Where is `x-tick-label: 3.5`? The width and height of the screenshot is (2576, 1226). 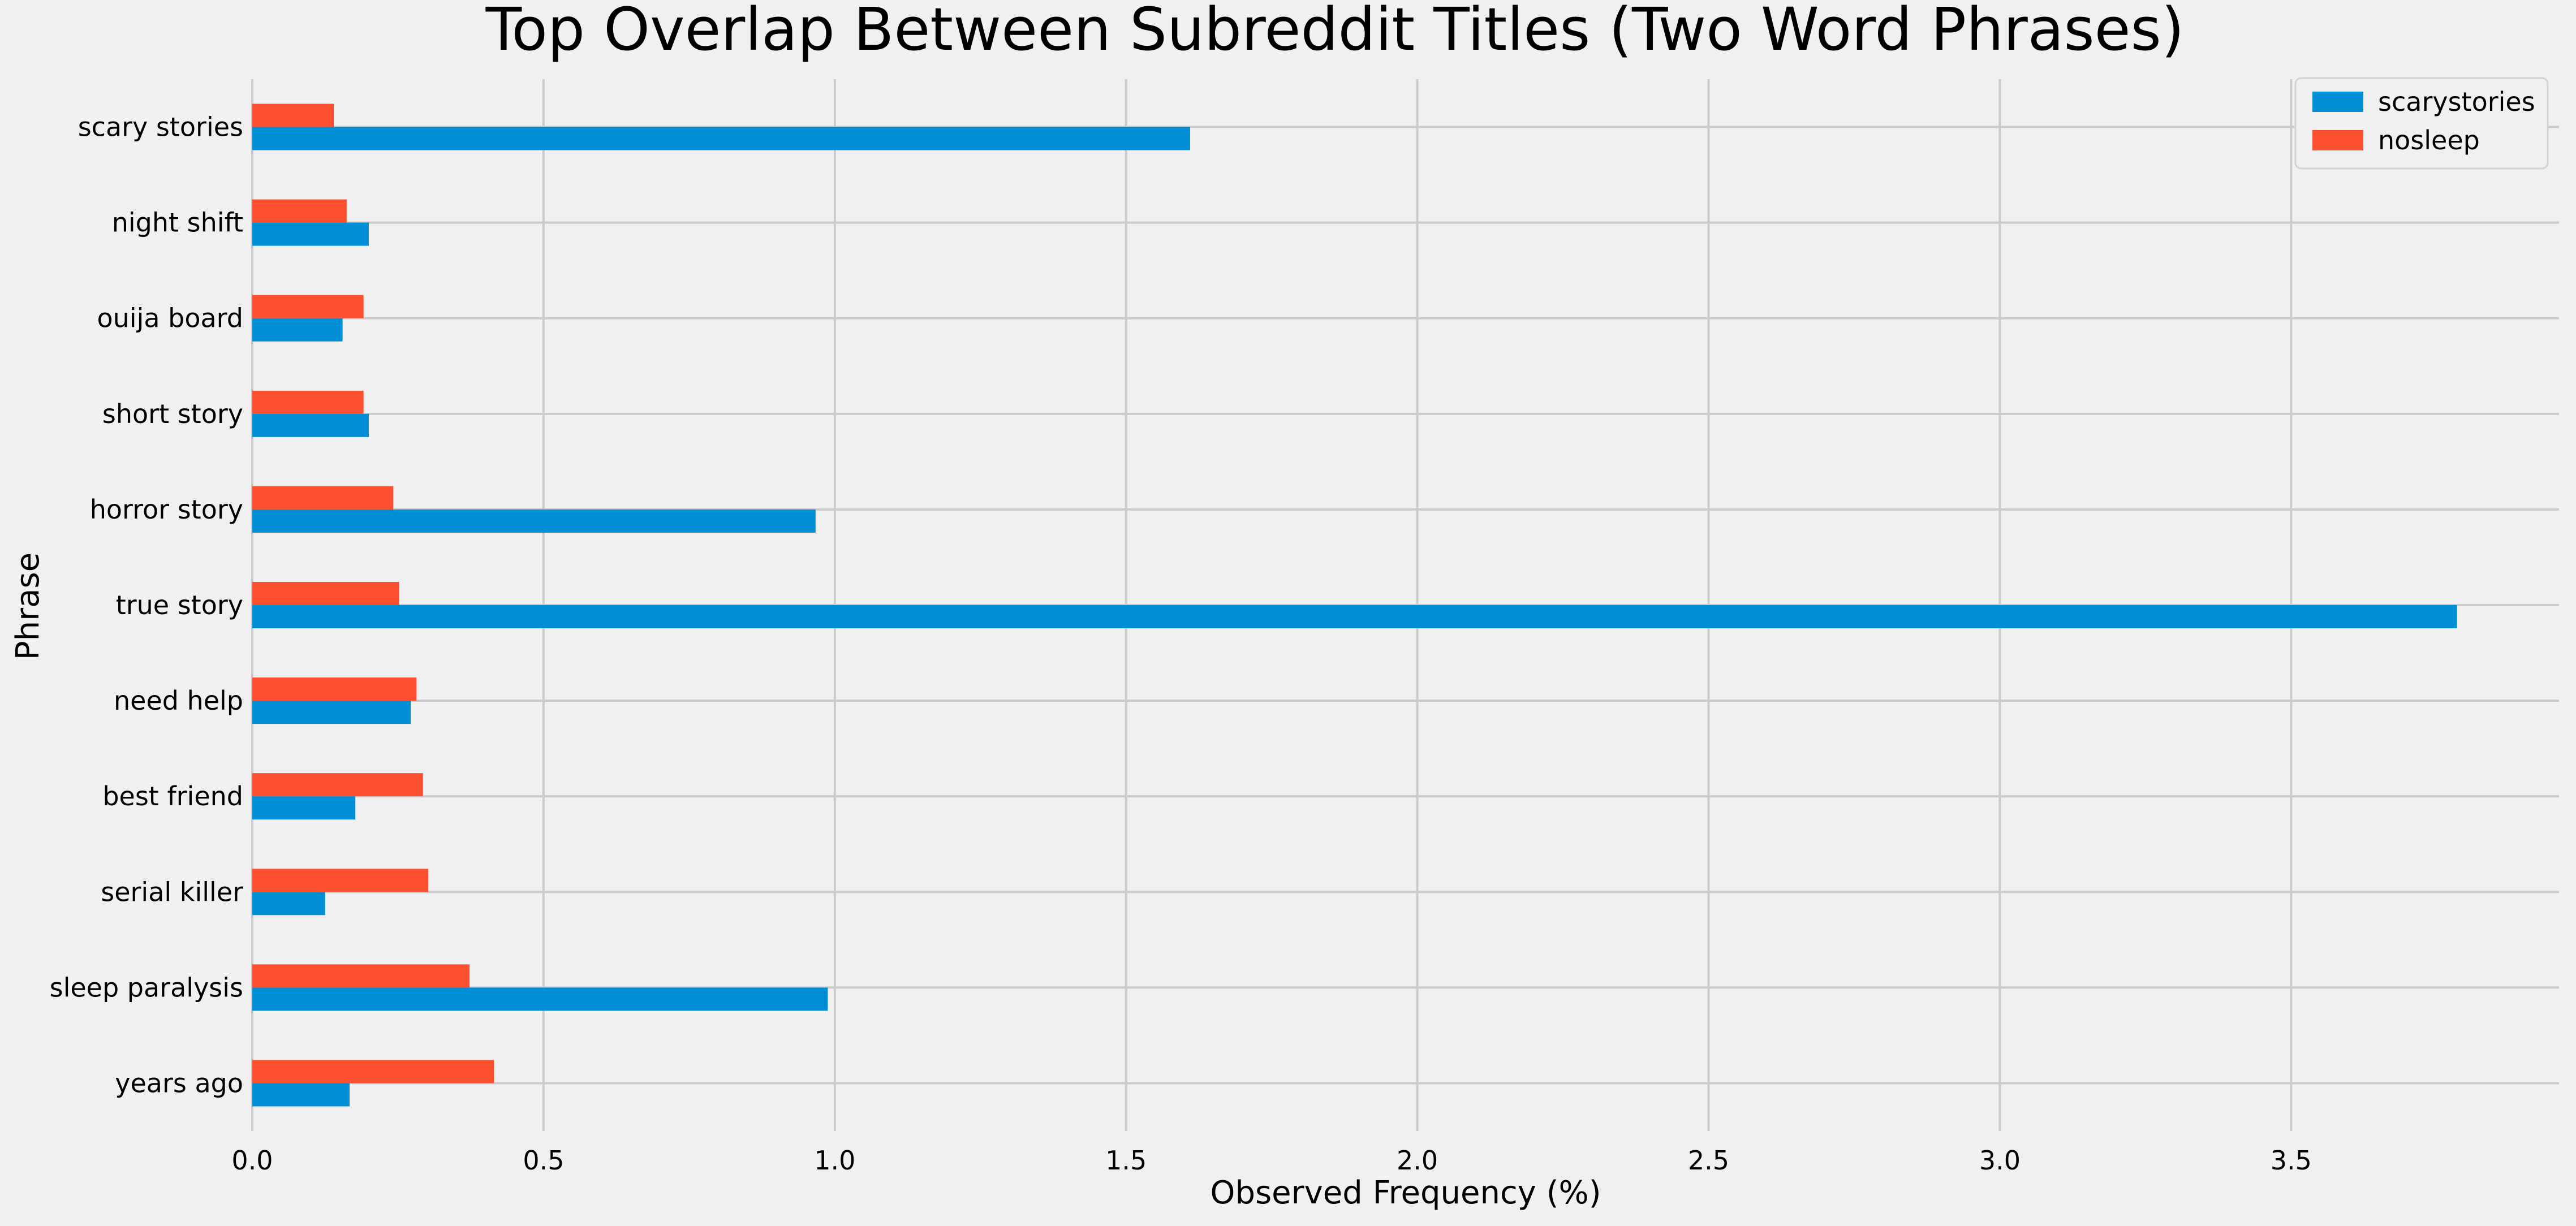 x-tick-label: 3.5 is located at coordinates (2291, 1160).